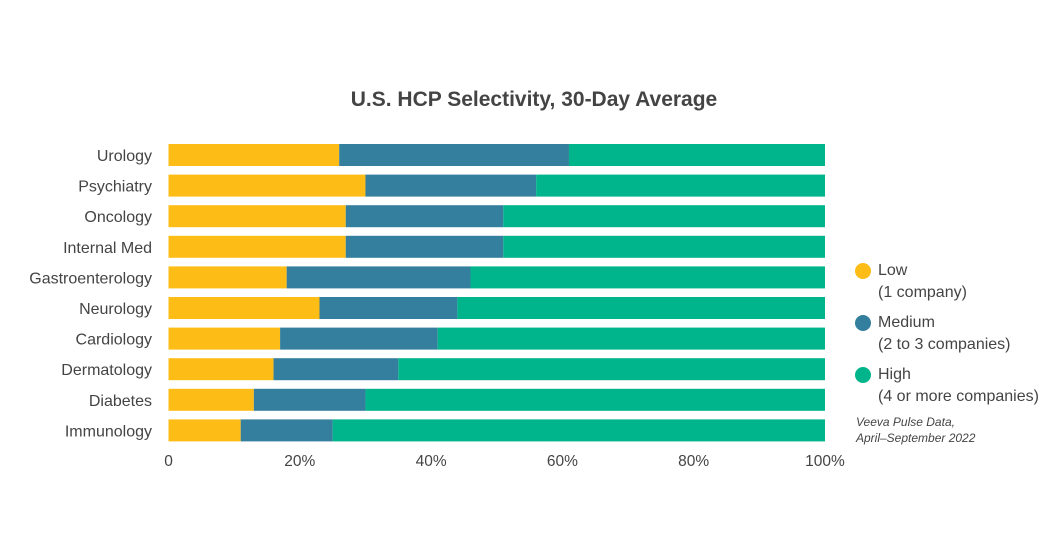  Describe the element at coordinates (906, 322) in the screenshot. I see `legend-label-medium: Medium` at that location.